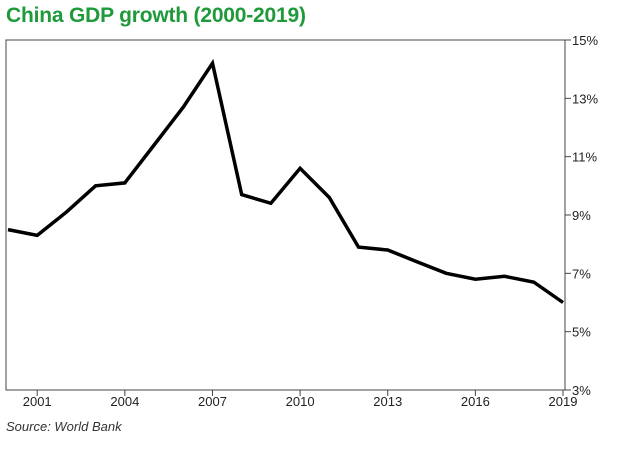  I want to click on chart-title: China GDP growth (2000-2019), so click(156, 15).